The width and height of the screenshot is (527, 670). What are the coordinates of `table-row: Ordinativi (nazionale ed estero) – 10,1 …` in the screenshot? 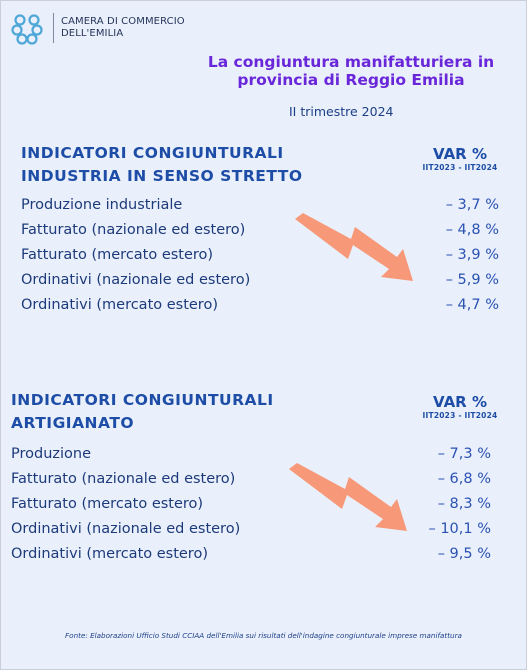 It's located at (251, 531).